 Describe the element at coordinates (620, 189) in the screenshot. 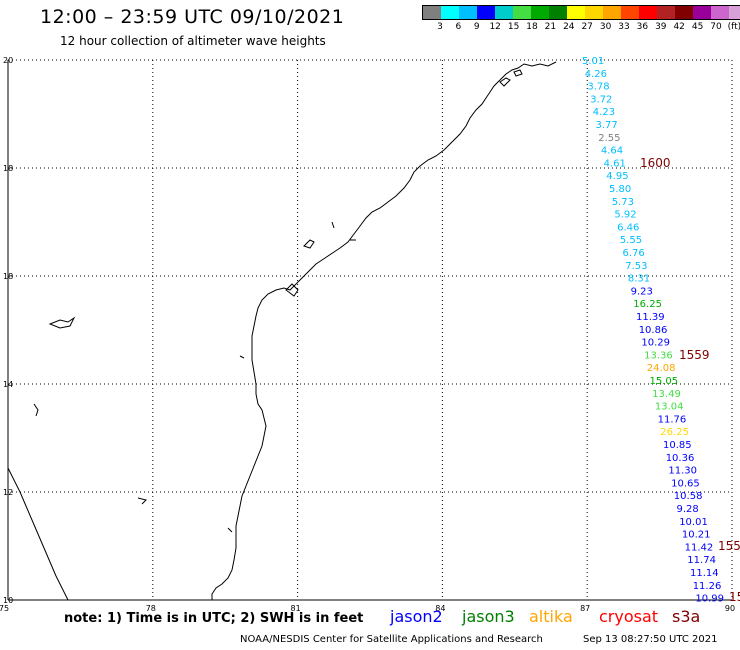

I see `wave-height-label: 5.80` at that location.